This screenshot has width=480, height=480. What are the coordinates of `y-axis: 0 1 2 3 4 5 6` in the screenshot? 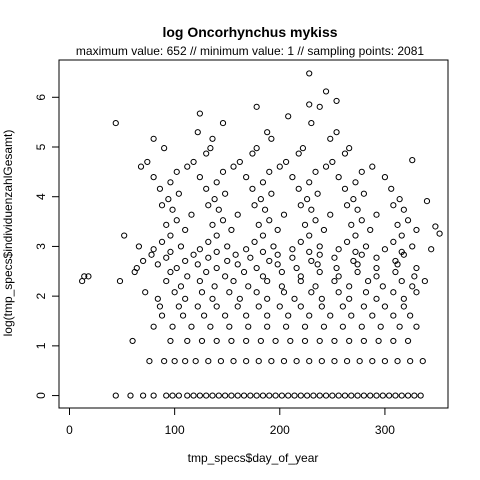 It's located at (47, 246).